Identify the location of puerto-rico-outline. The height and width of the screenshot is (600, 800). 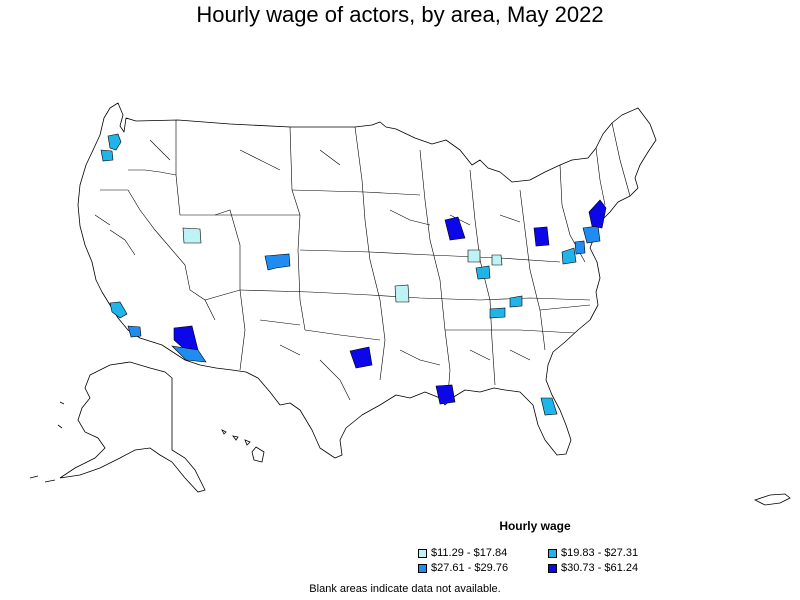
(772, 499).